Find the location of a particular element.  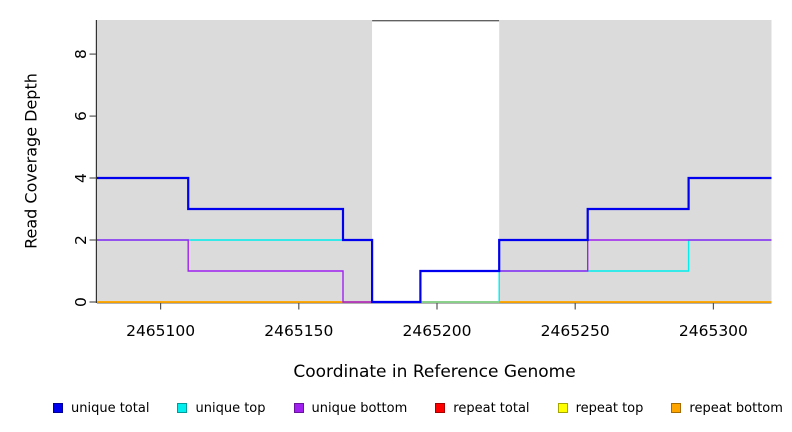

x-tick-label: 2465100 is located at coordinates (160, 331).